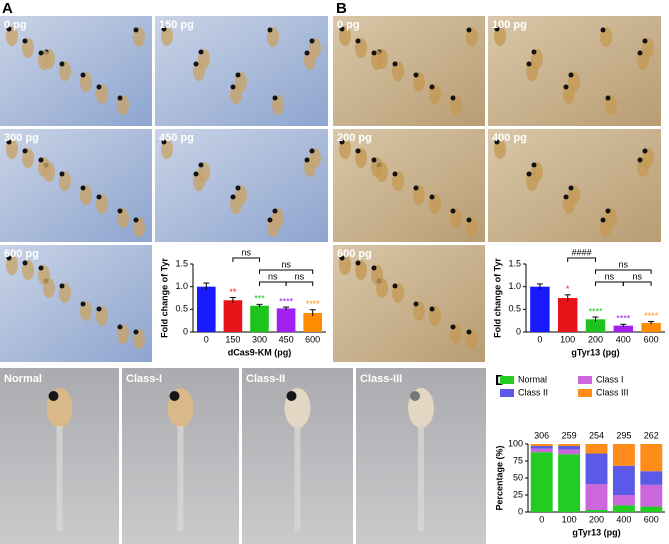  Describe the element at coordinates (651, 435) in the screenshot. I see `n-label: 262` at that location.